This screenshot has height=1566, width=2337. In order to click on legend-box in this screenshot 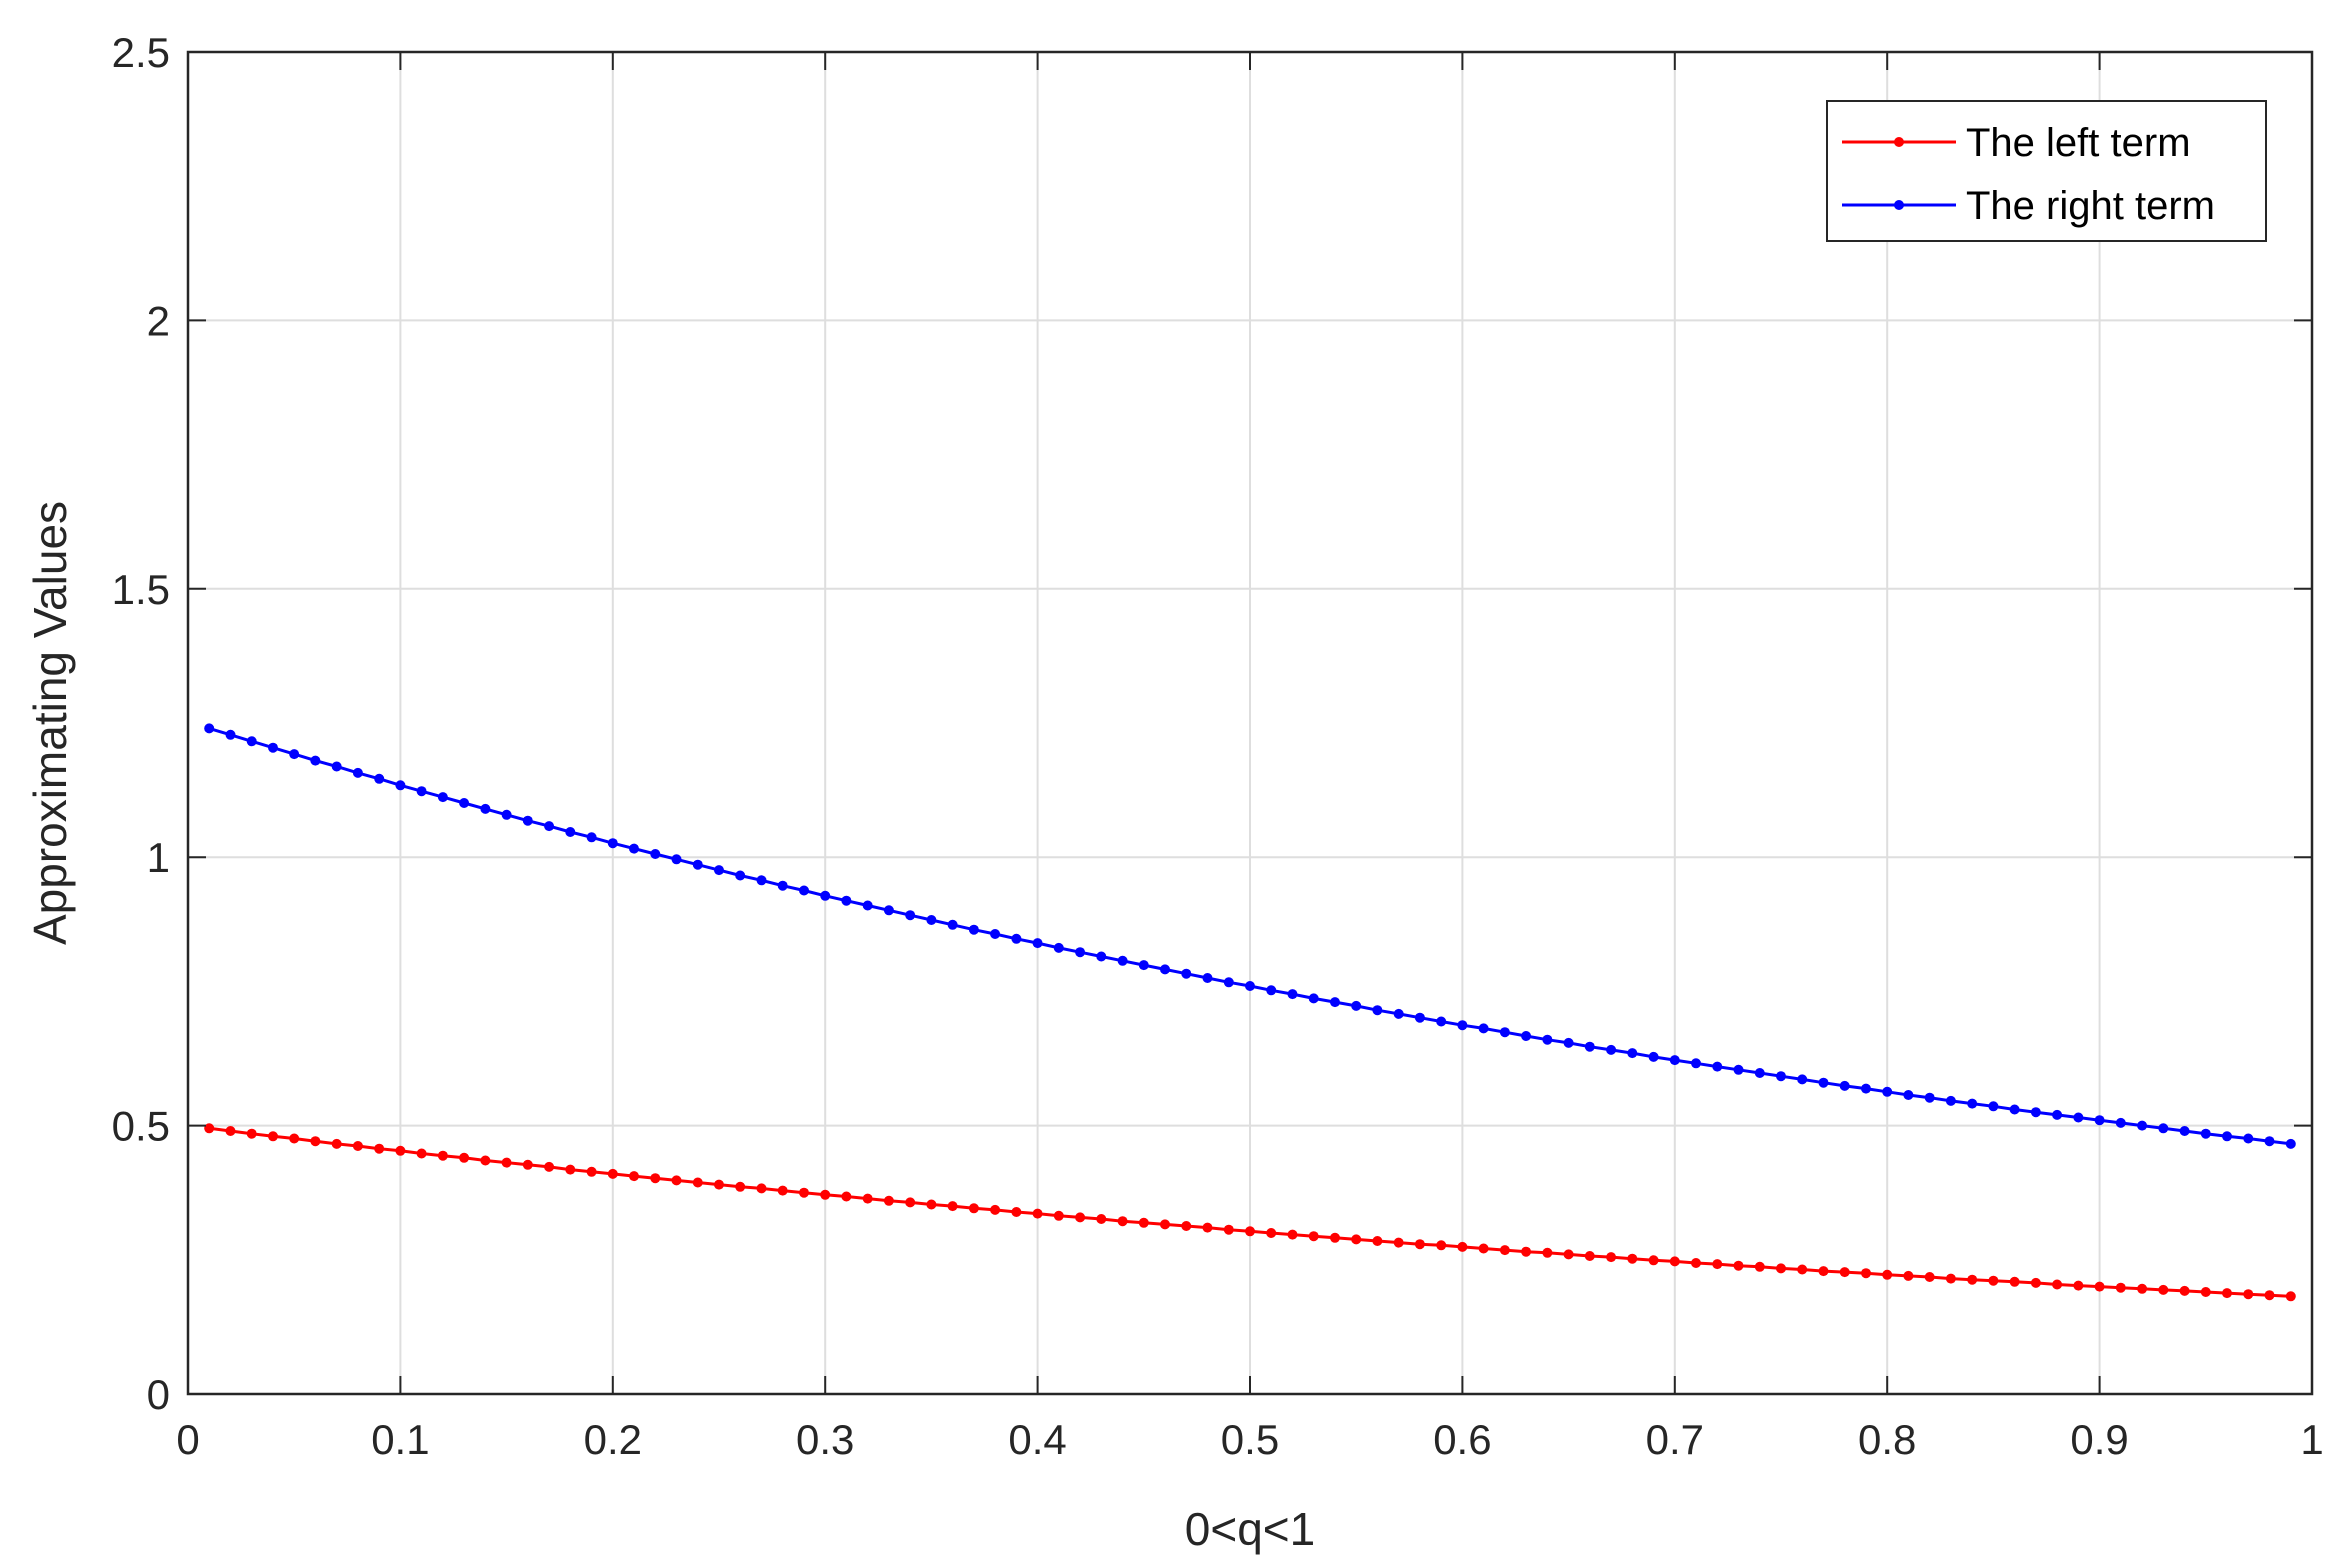, I will do `click(2046, 171)`.